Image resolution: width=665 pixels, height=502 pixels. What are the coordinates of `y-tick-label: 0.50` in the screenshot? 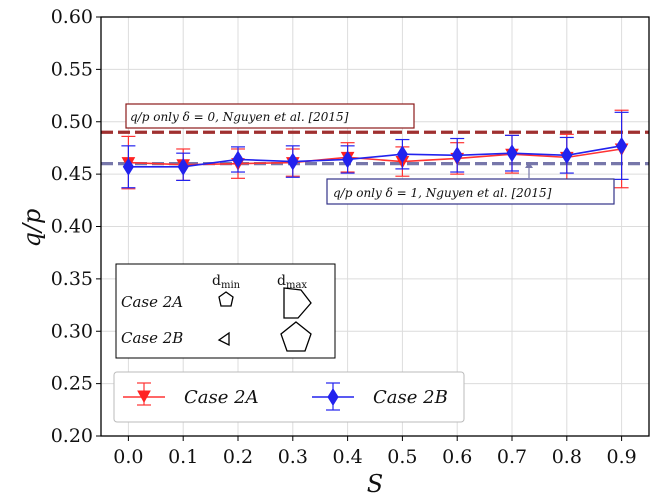 It's located at (72, 122).